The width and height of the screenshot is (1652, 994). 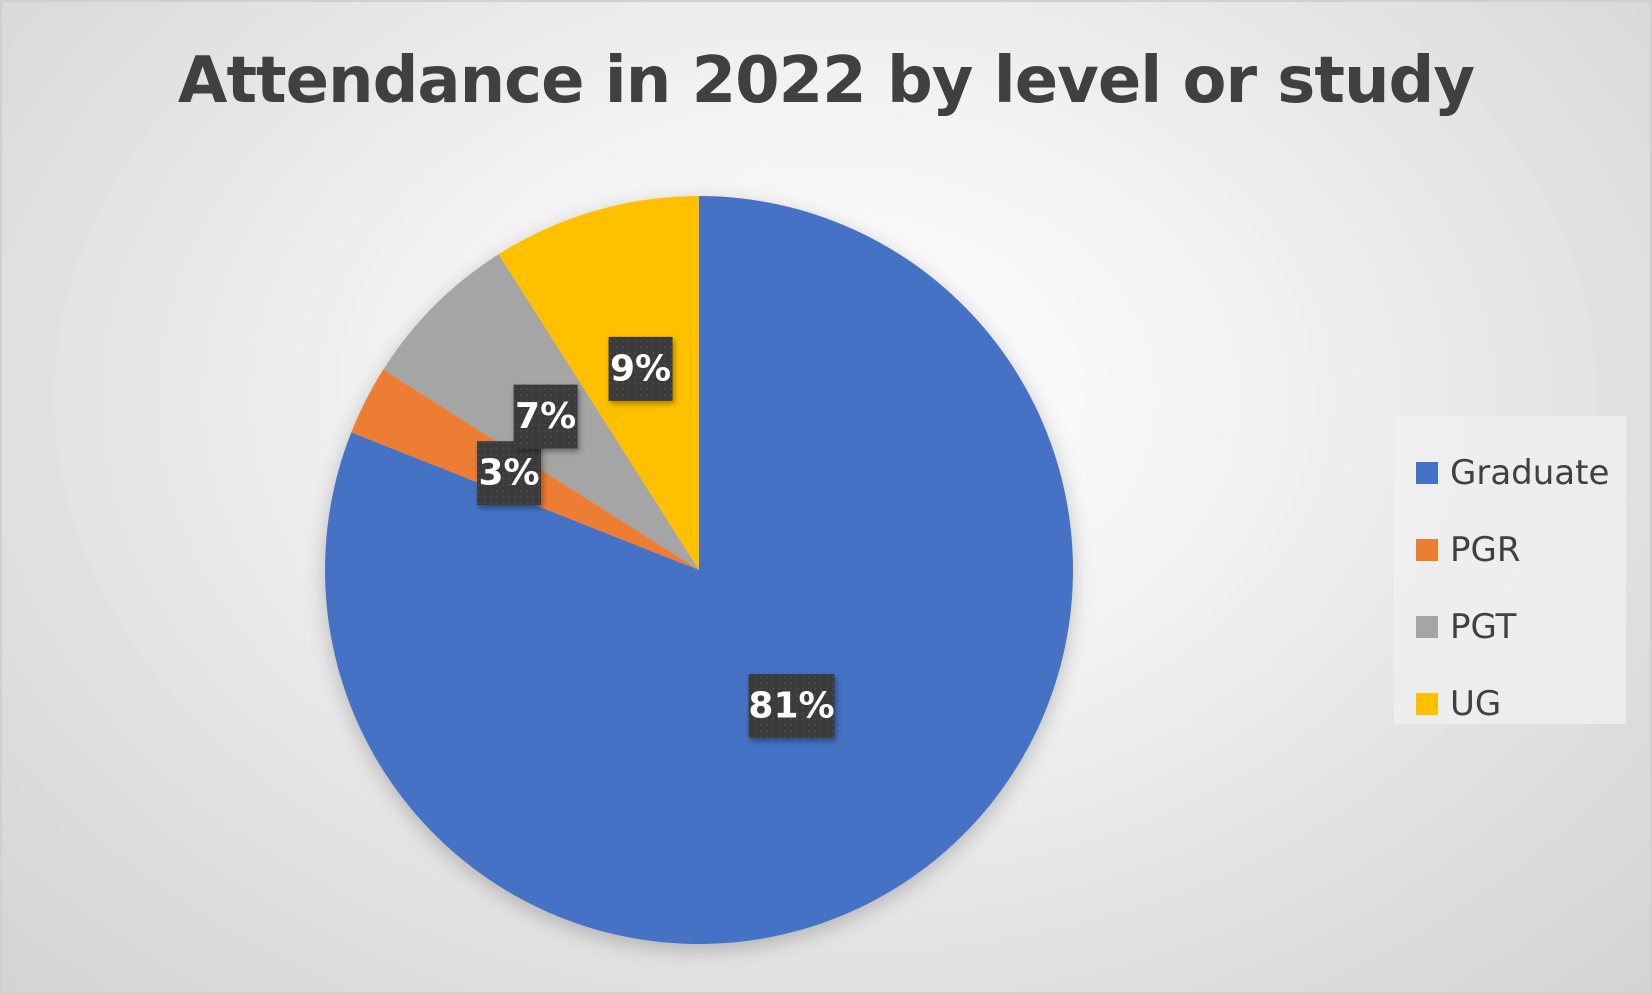 I want to click on legend-label: UG, so click(x=1476, y=703).